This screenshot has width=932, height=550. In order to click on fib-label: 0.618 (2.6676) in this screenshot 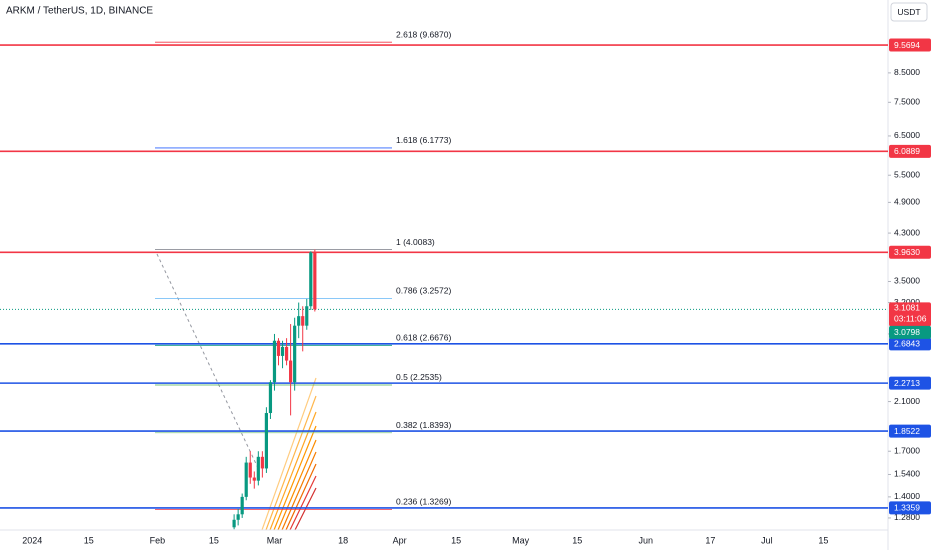, I will do `click(423, 338)`.